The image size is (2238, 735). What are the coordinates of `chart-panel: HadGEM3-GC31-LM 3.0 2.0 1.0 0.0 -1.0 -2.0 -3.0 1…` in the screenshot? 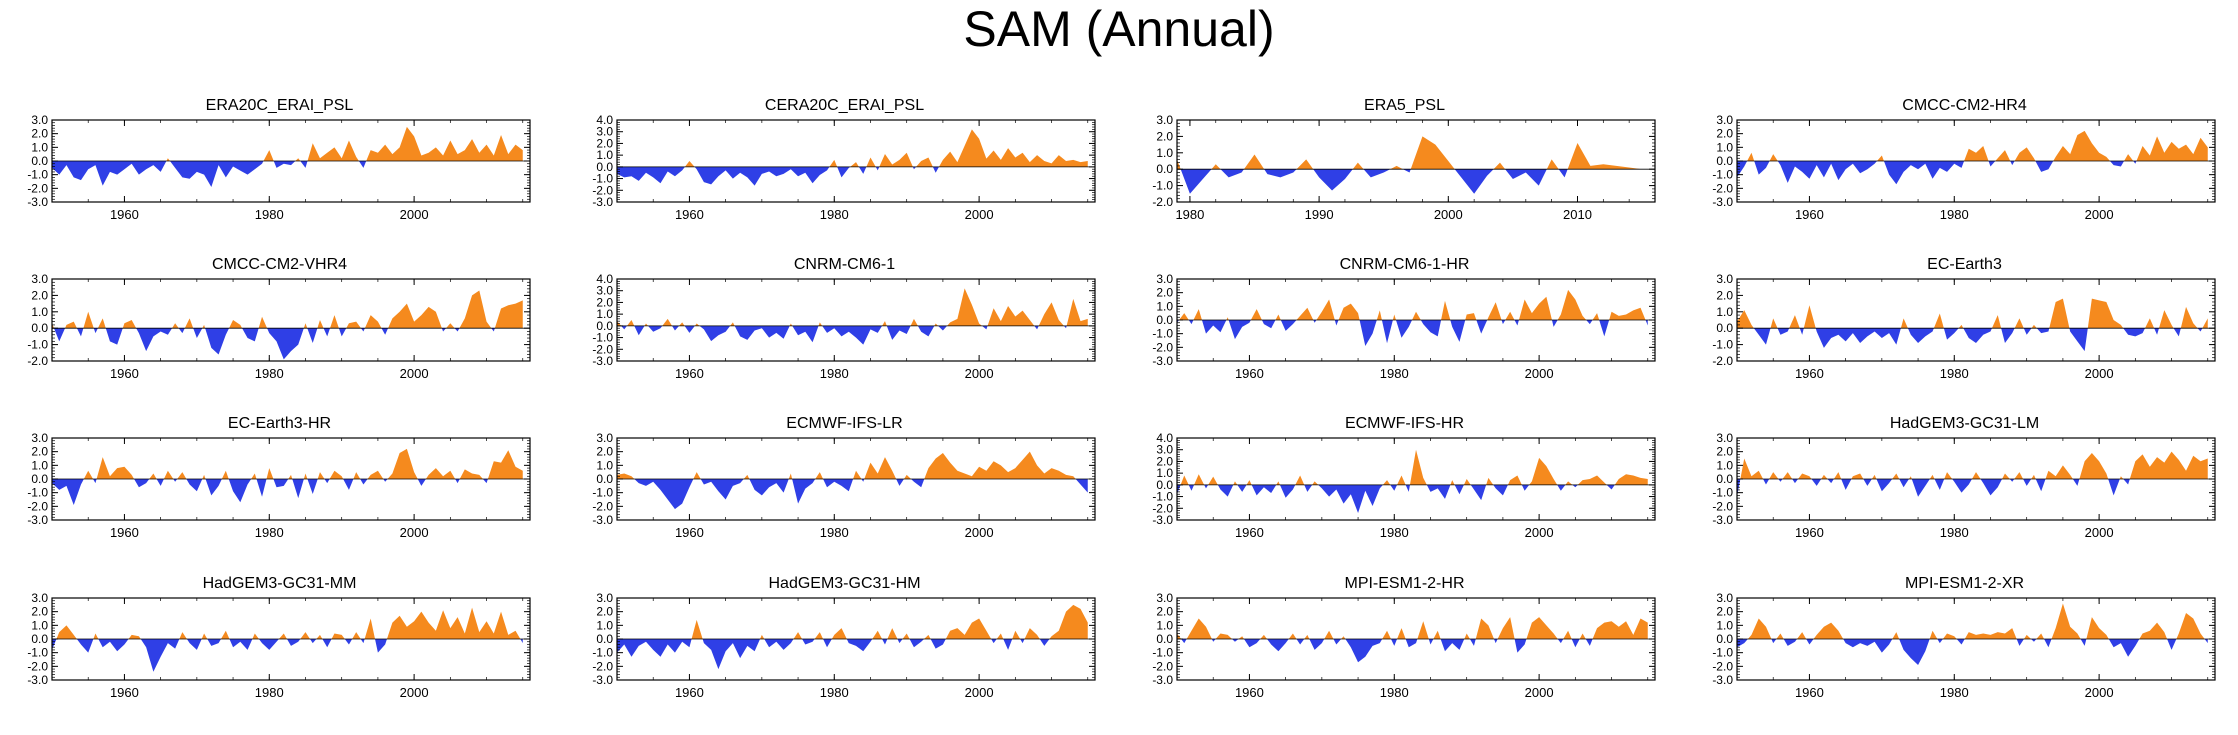 It's located at (1961, 495).